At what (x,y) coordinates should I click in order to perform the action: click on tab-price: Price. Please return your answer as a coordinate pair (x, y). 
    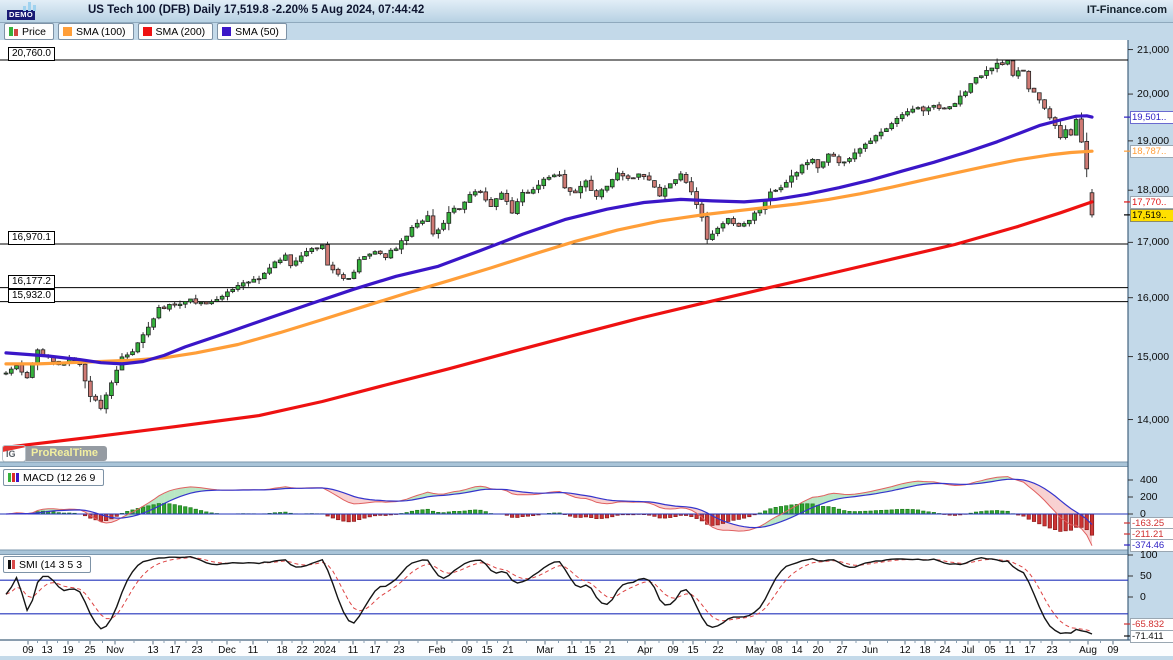
    Looking at the image, I should click on (29, 31).